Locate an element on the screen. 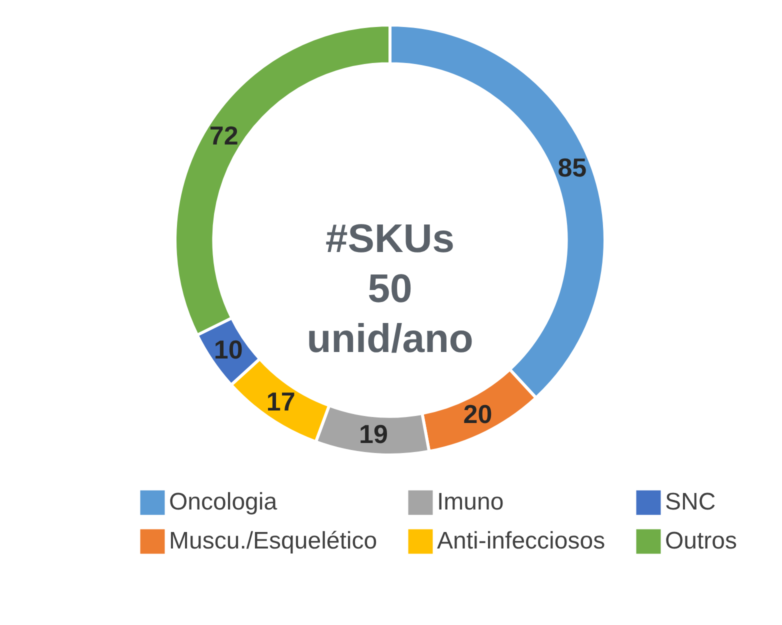 This screenshot has width=782, height=625. text: unid/ano is located at coordinates (390, 339).